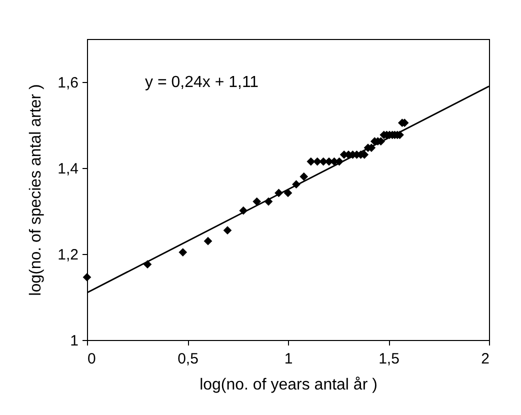 This screenshot has height=415, width=521. Describe the element at coordinates (289, 385) in the screenshot. I see `x-axis-title: log(no. of years antal år )` at that location.